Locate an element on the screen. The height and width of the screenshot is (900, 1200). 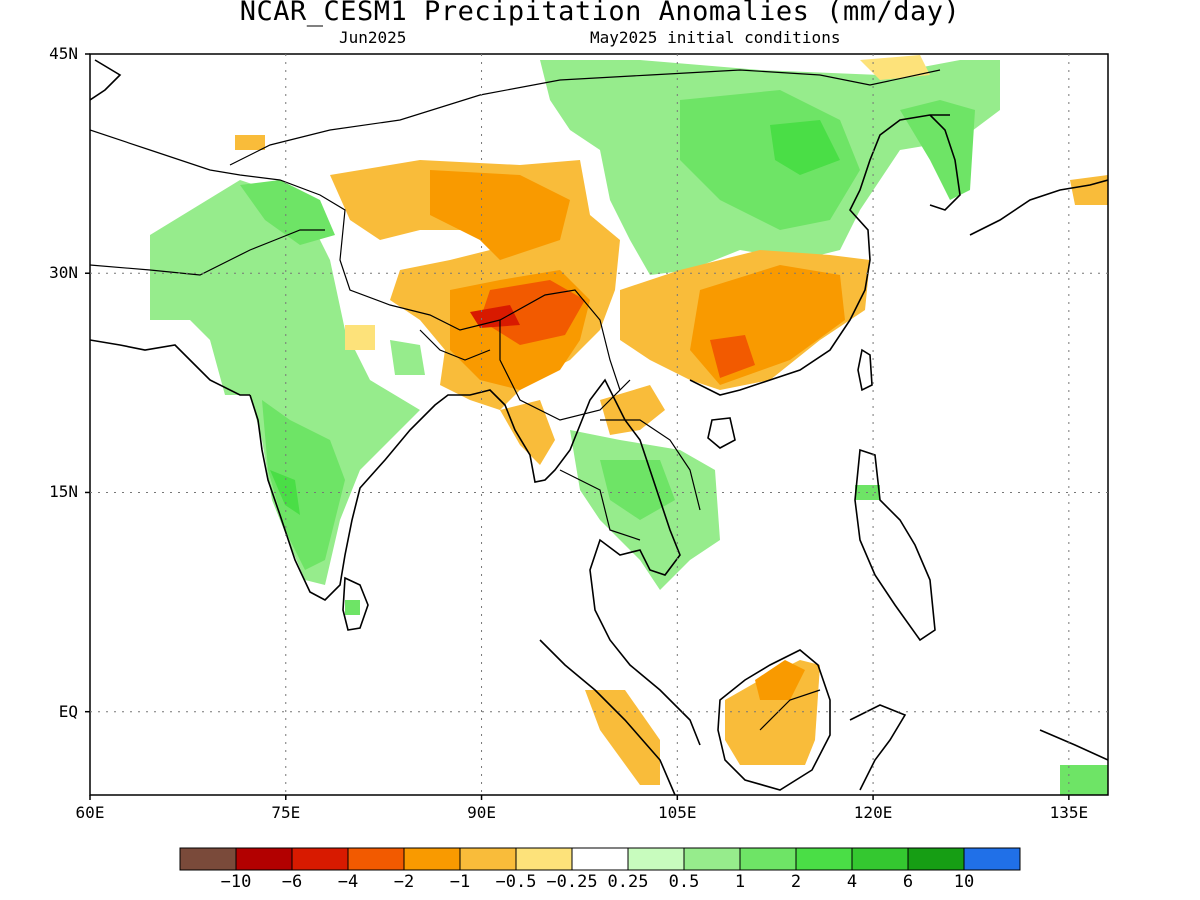
lat-tick-label: EQ is located at coordinates (68, 711).